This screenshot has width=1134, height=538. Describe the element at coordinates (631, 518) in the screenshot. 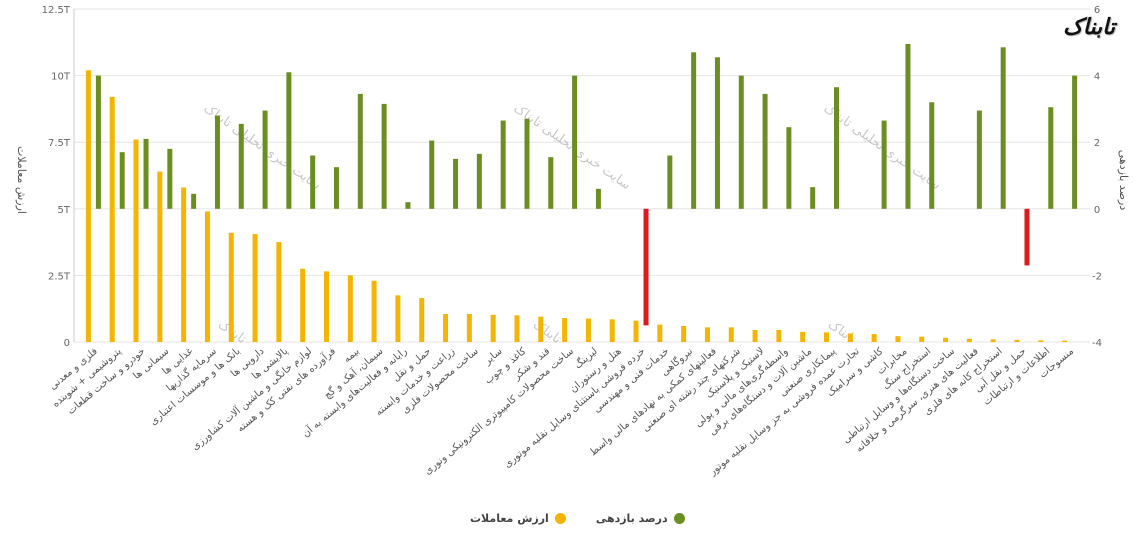

I see `legend-label-return: درصد بازدهی` at that location.